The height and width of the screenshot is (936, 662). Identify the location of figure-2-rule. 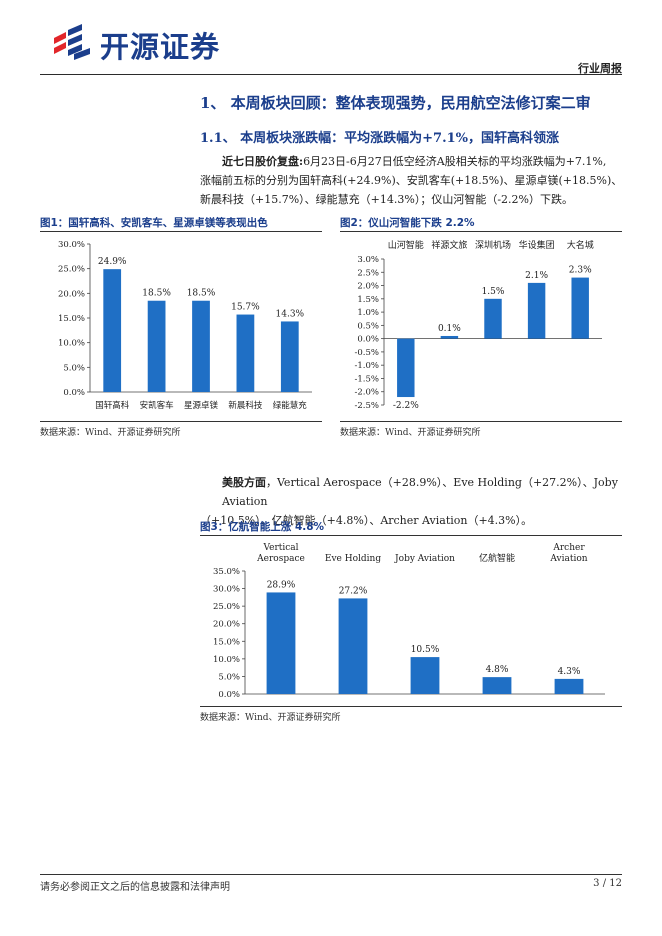
(481, 231).